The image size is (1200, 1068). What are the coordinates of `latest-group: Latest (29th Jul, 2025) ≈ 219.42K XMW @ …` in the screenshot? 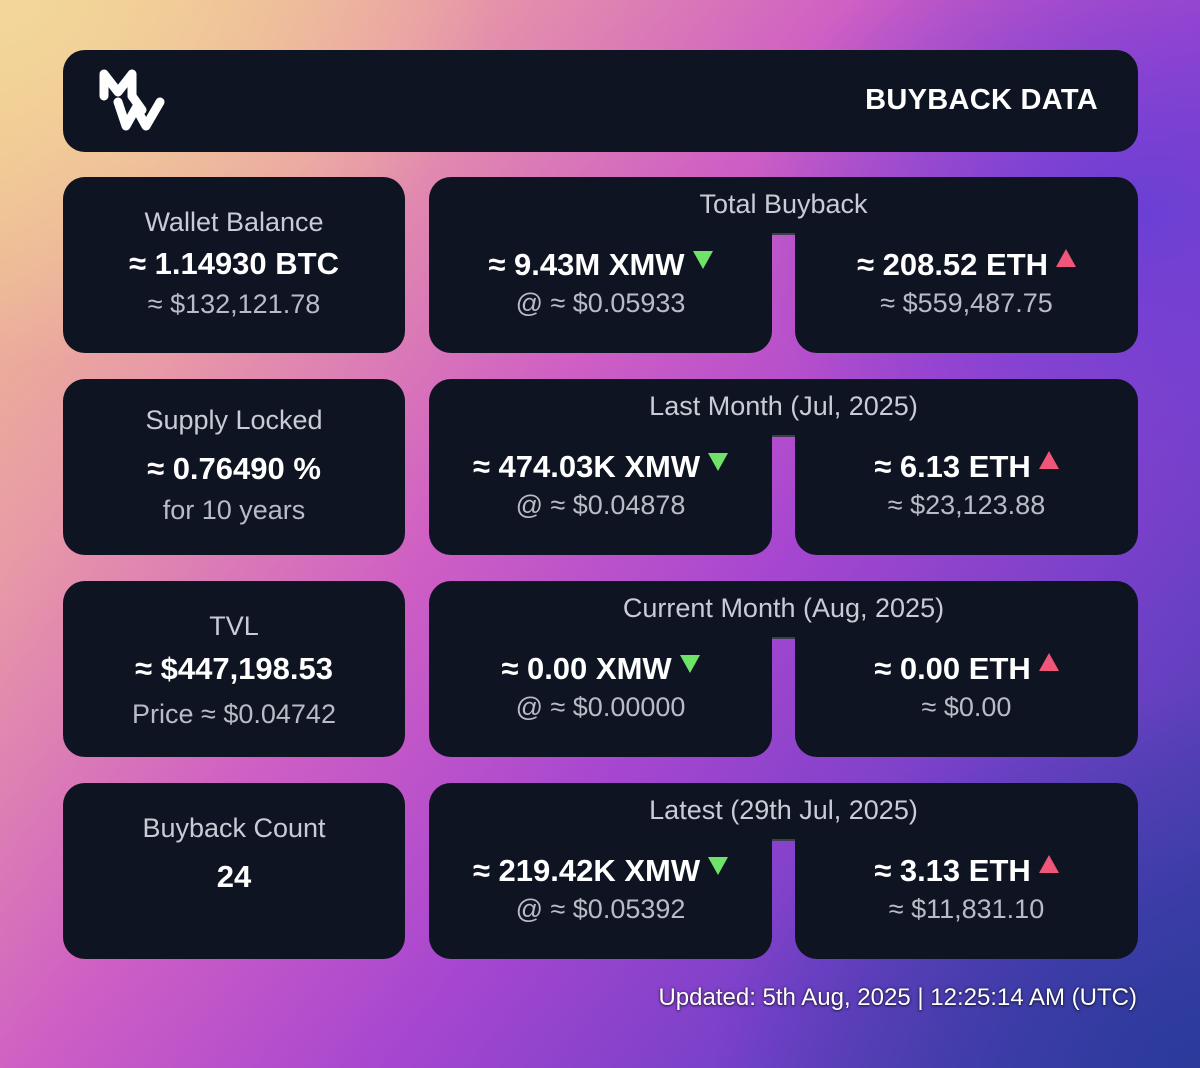 It's located at (783, 871).